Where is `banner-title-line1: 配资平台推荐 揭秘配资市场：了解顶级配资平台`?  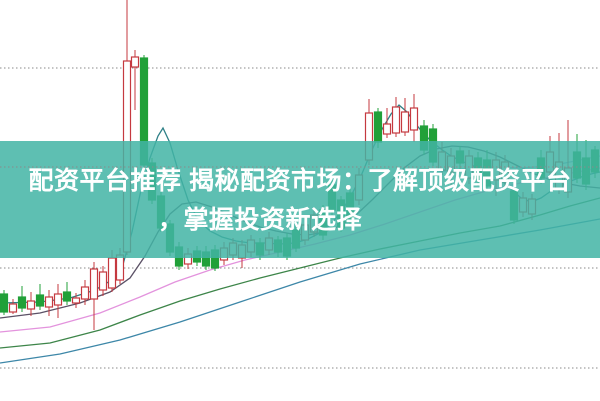 banner-title-line1: 配资平台推荐 揭秘配资市场：了解顶级配资平台 is located at coordinates (300, 181).